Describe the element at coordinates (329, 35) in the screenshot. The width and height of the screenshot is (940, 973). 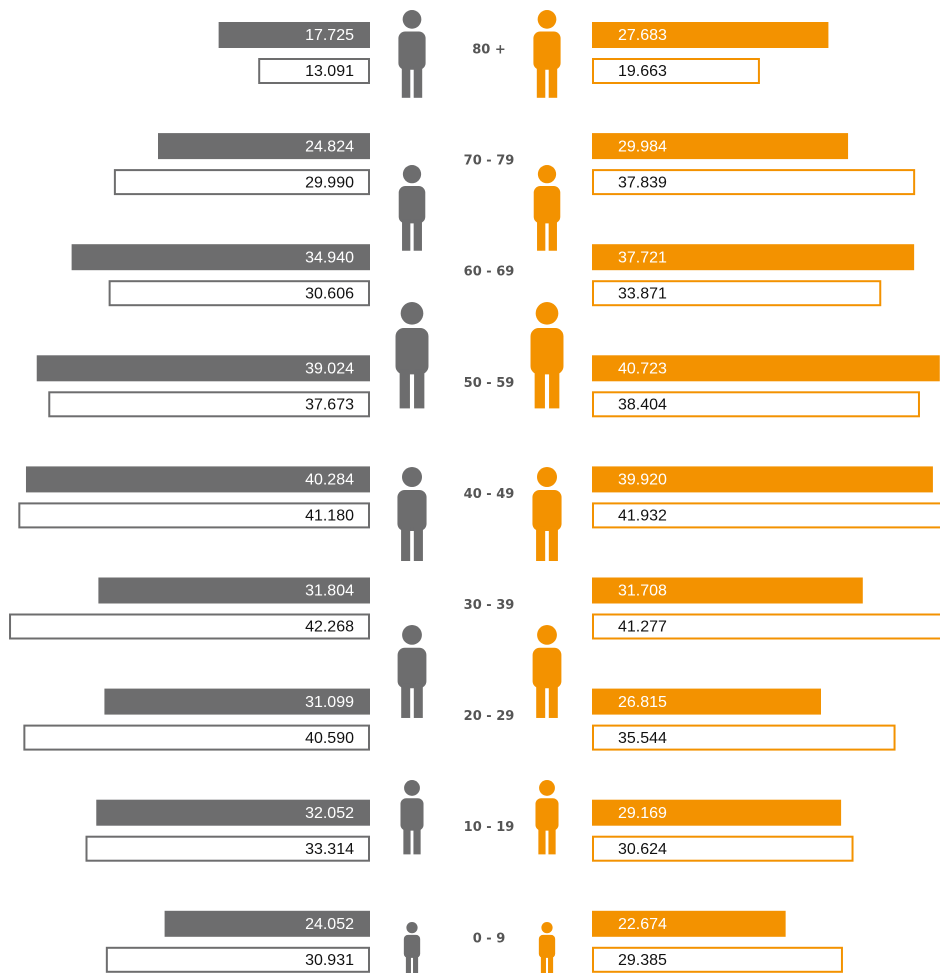
I see `value-label: 17.725` at that location.